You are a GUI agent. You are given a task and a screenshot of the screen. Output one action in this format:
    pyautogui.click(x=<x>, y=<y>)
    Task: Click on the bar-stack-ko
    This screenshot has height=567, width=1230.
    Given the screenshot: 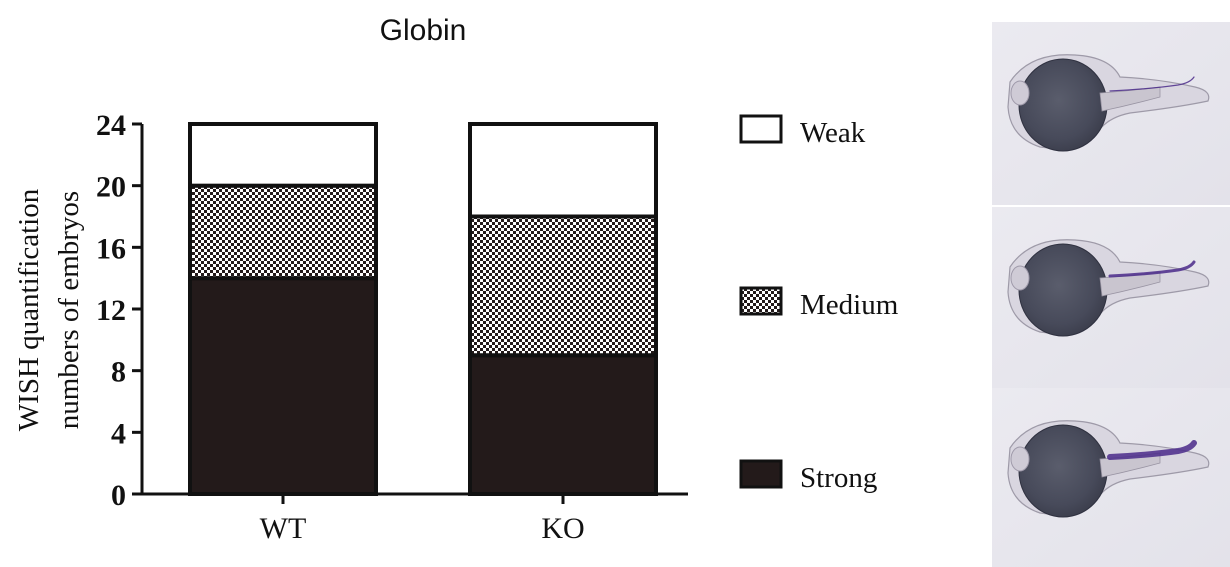 What is the action you would take?
    pyautogui.click(x=563, y=309)
    